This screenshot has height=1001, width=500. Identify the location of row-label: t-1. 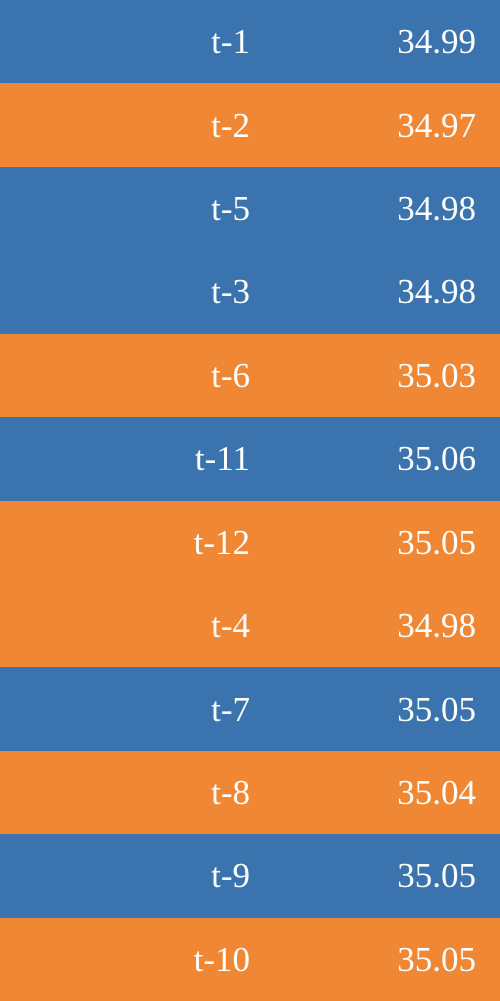
(230, 42).